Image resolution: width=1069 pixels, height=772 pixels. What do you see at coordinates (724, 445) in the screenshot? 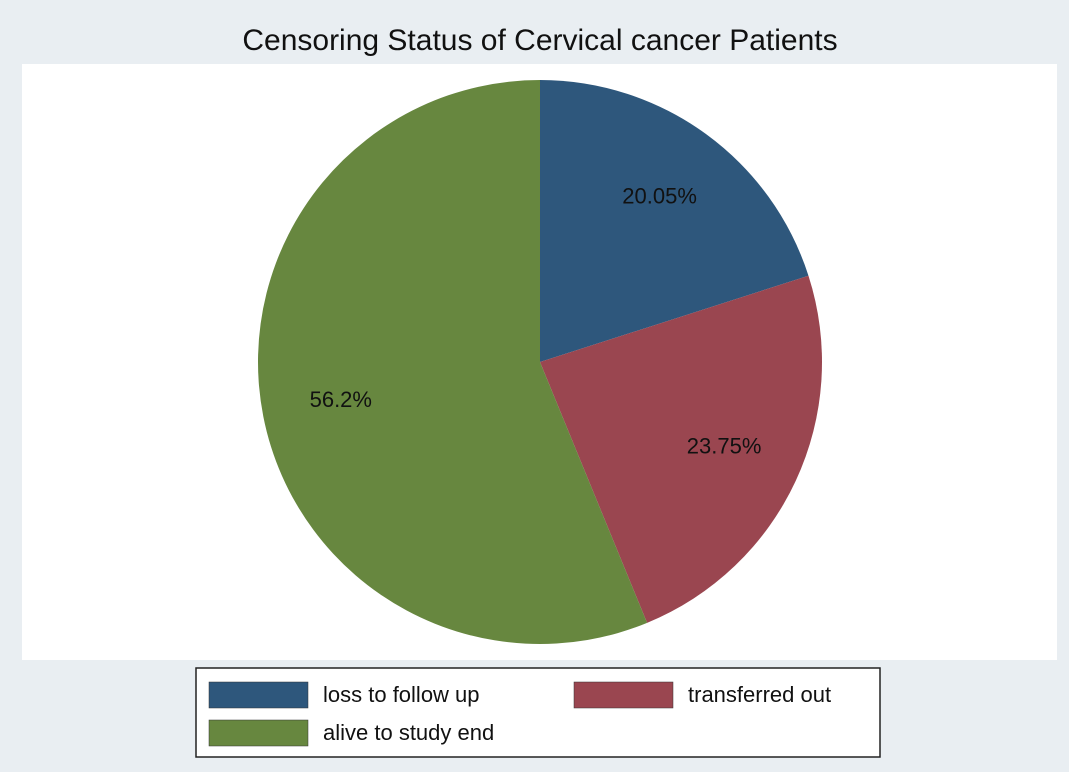
I see `data-label: 23.75%` at bounding box center [724, 445].